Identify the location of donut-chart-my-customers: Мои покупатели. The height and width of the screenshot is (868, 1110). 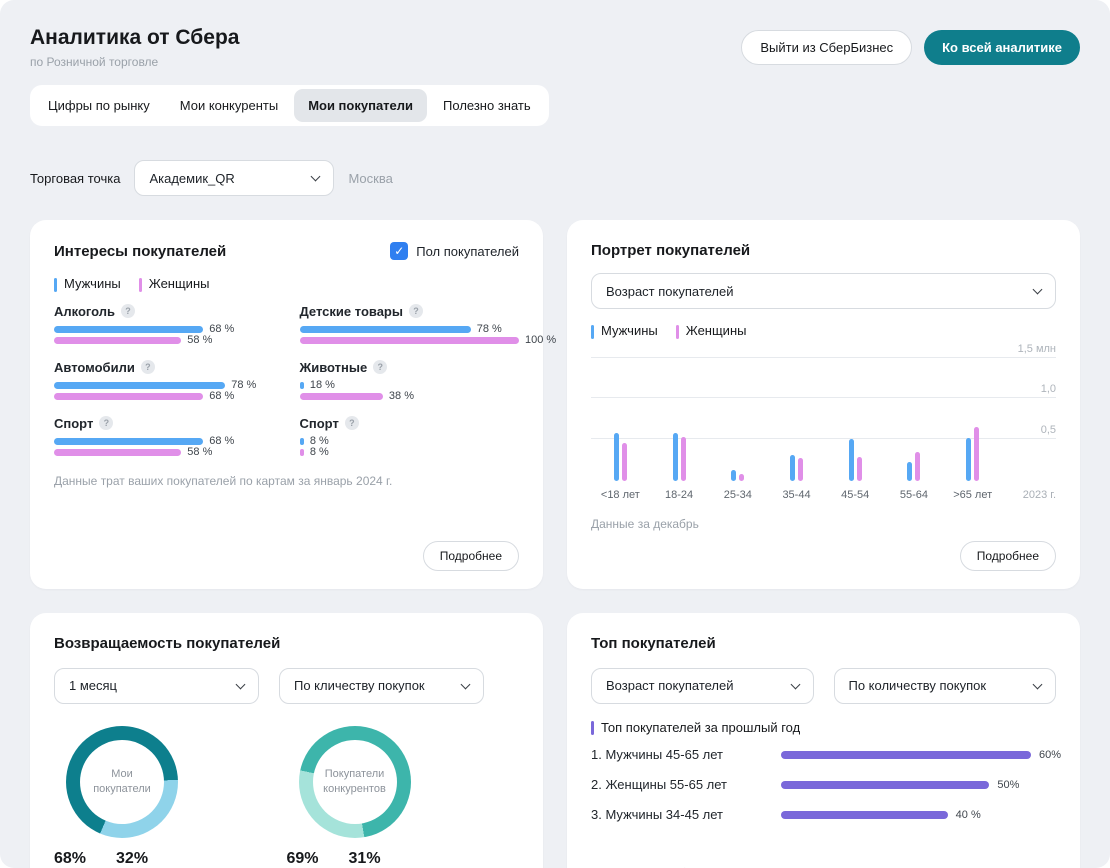
(122, 781).